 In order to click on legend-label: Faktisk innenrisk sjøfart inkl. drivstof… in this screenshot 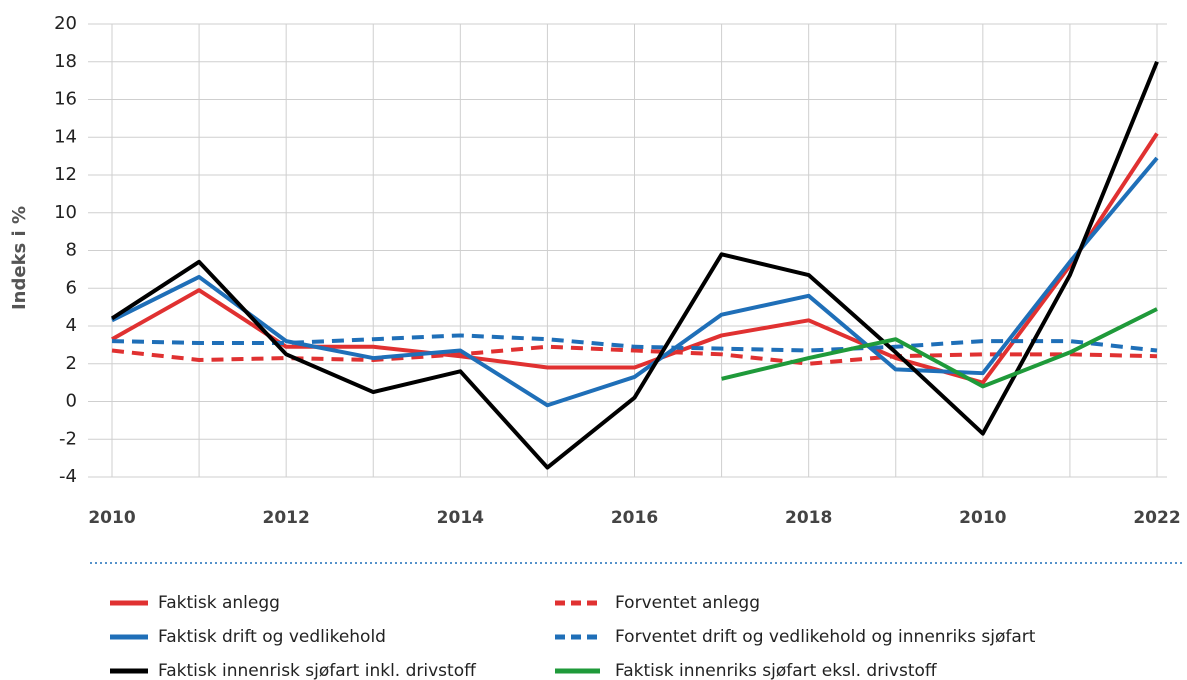, I will do `click(317, 670)`.